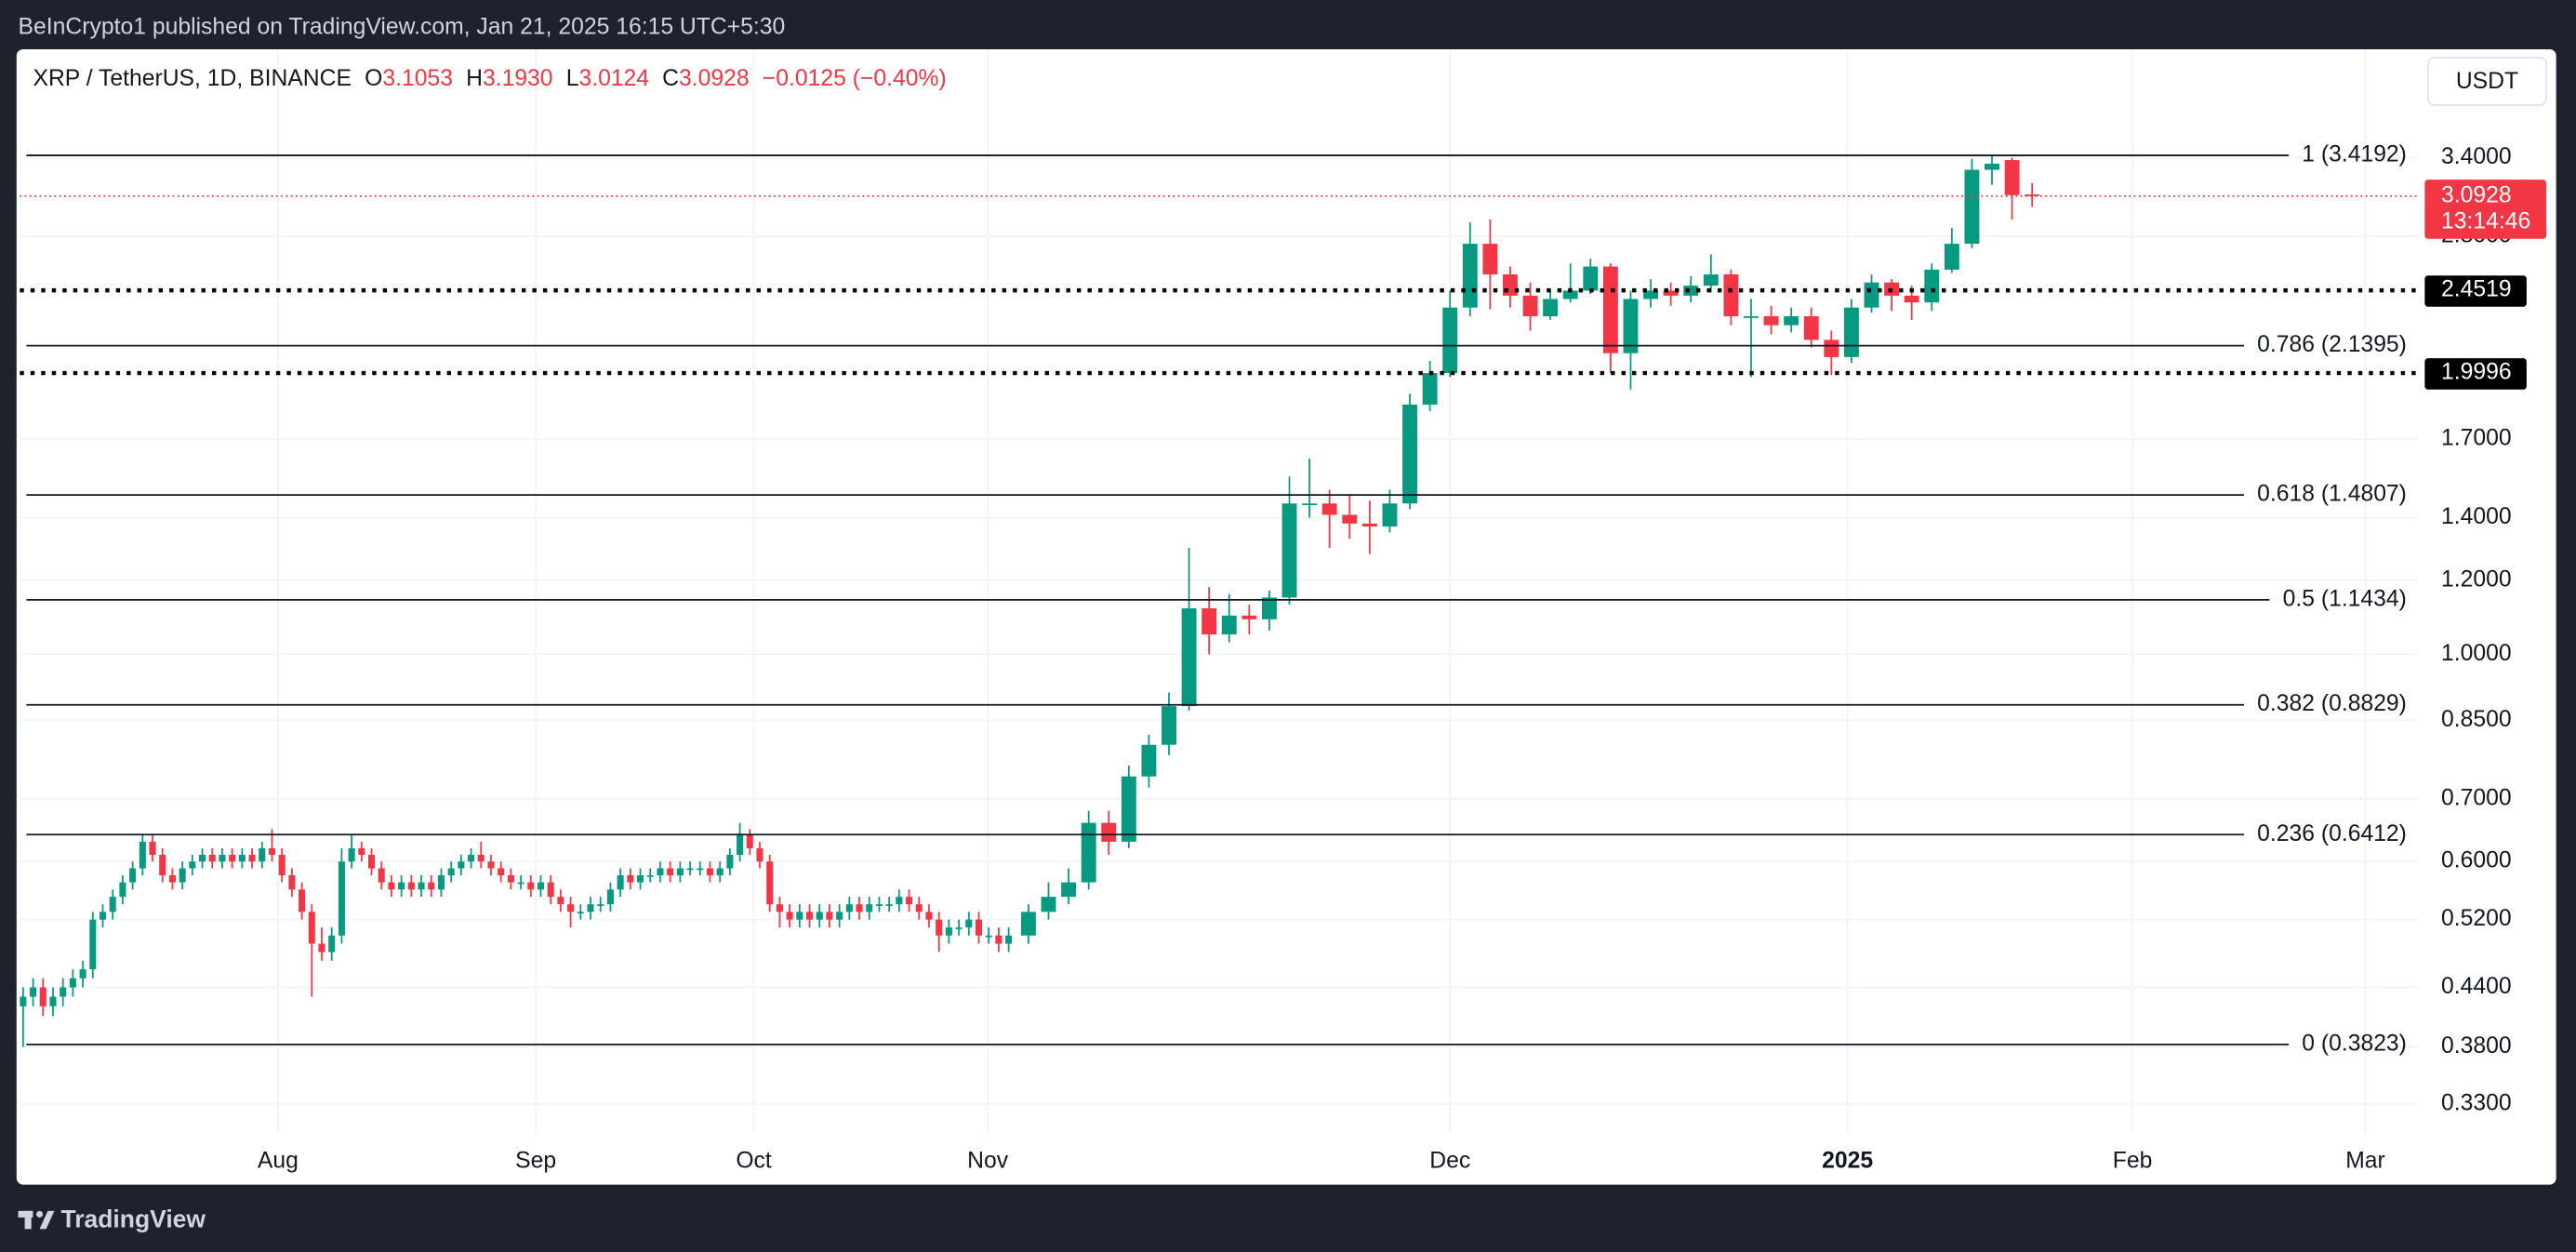  Describe the element at coordinates (2332, 344) in the screenshot. I see `fib-label: 0.786 (2.1395)` at that location.